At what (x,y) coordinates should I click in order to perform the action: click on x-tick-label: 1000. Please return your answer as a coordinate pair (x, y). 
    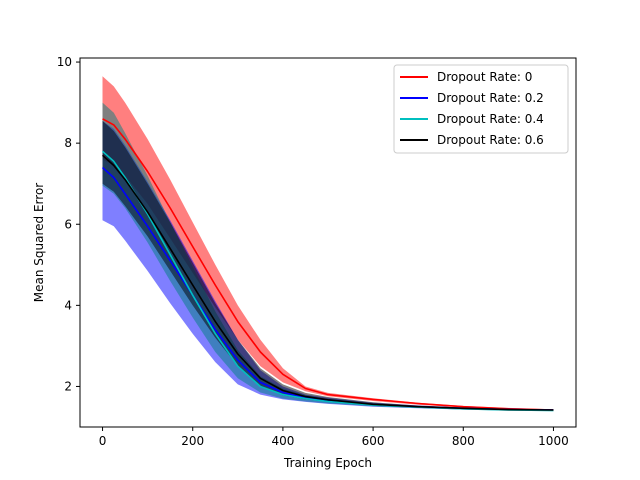
    Looking at the image, I should click on (553, 441).